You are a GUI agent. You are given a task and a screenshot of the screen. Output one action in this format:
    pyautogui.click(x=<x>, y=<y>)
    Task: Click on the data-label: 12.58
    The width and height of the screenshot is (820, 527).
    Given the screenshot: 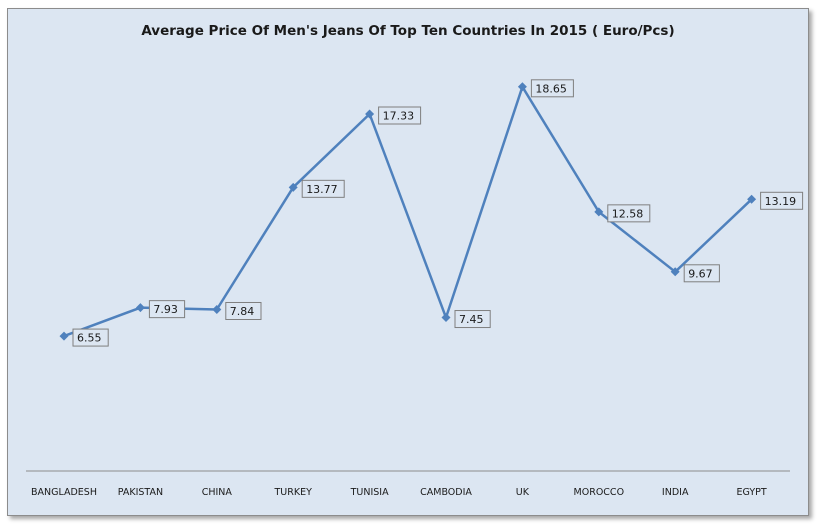 What is the action you would take?
    pyautogui.click(x=629, y=213)
    